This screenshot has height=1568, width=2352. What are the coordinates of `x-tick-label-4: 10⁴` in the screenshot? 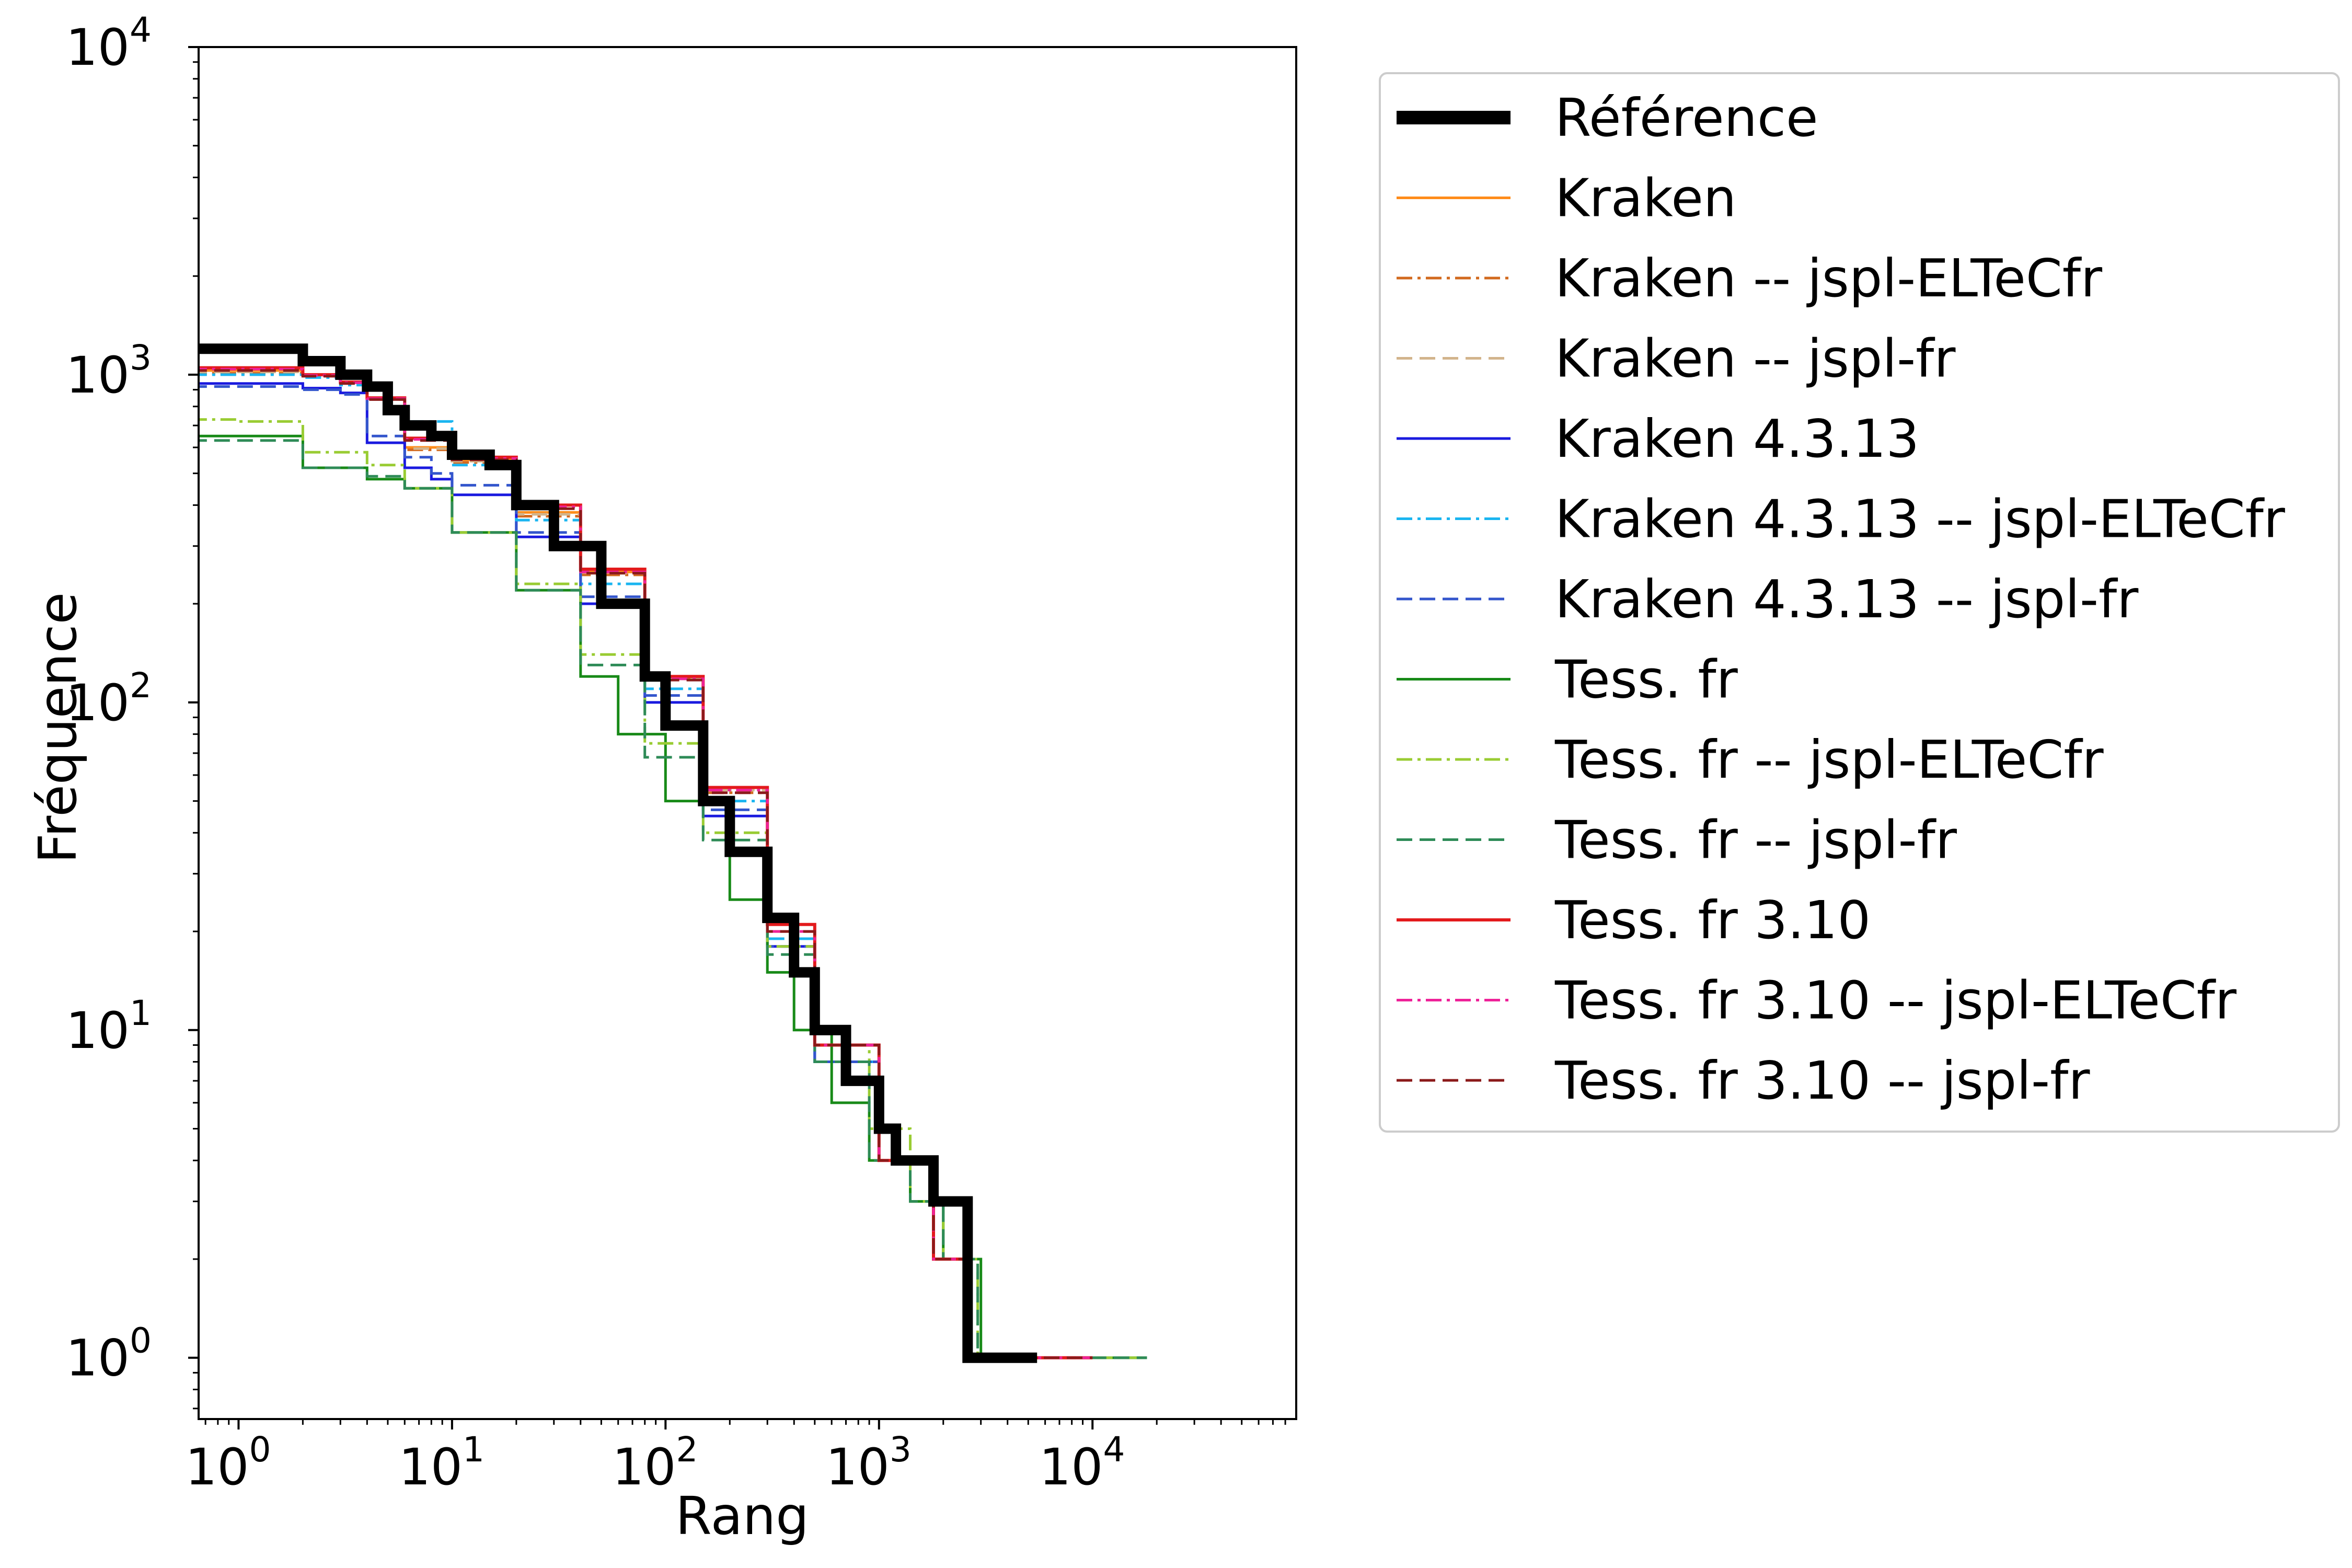 It's located at (1082, 1462).